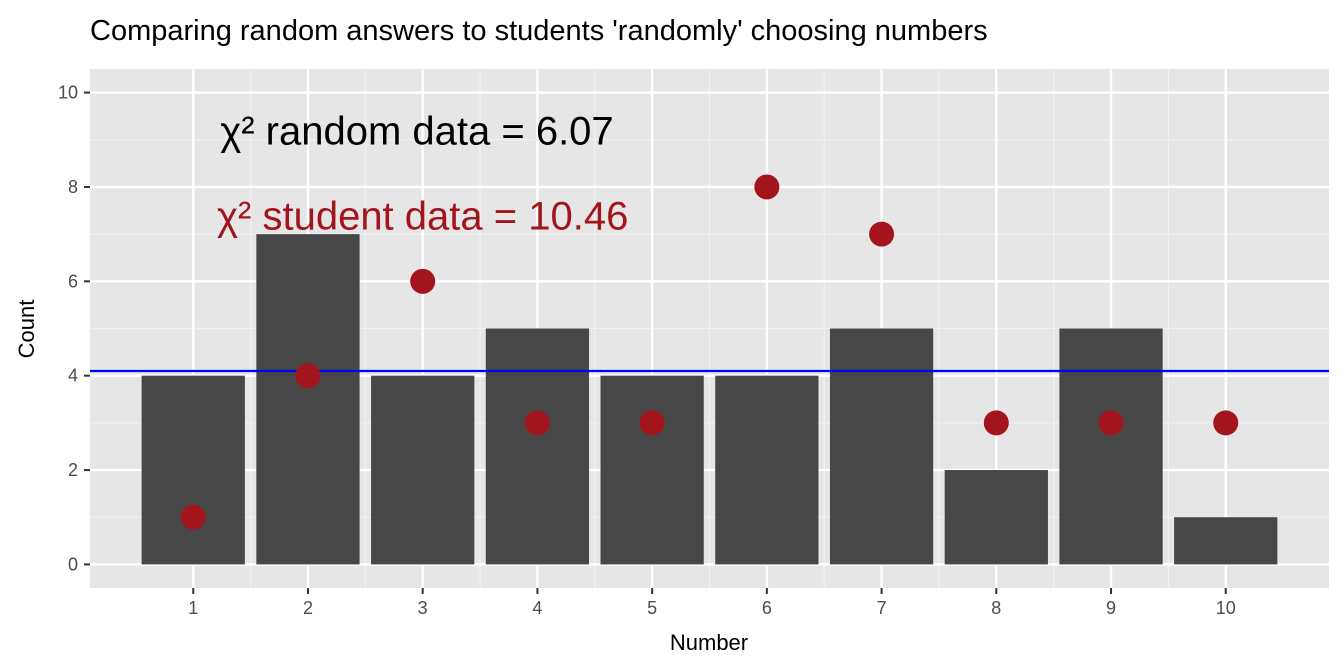 This screenshot has width=1344, height=672. Describe the element at coordinates (882, 608) in the screenshot. I see `x-tick-label: 7` at that location.